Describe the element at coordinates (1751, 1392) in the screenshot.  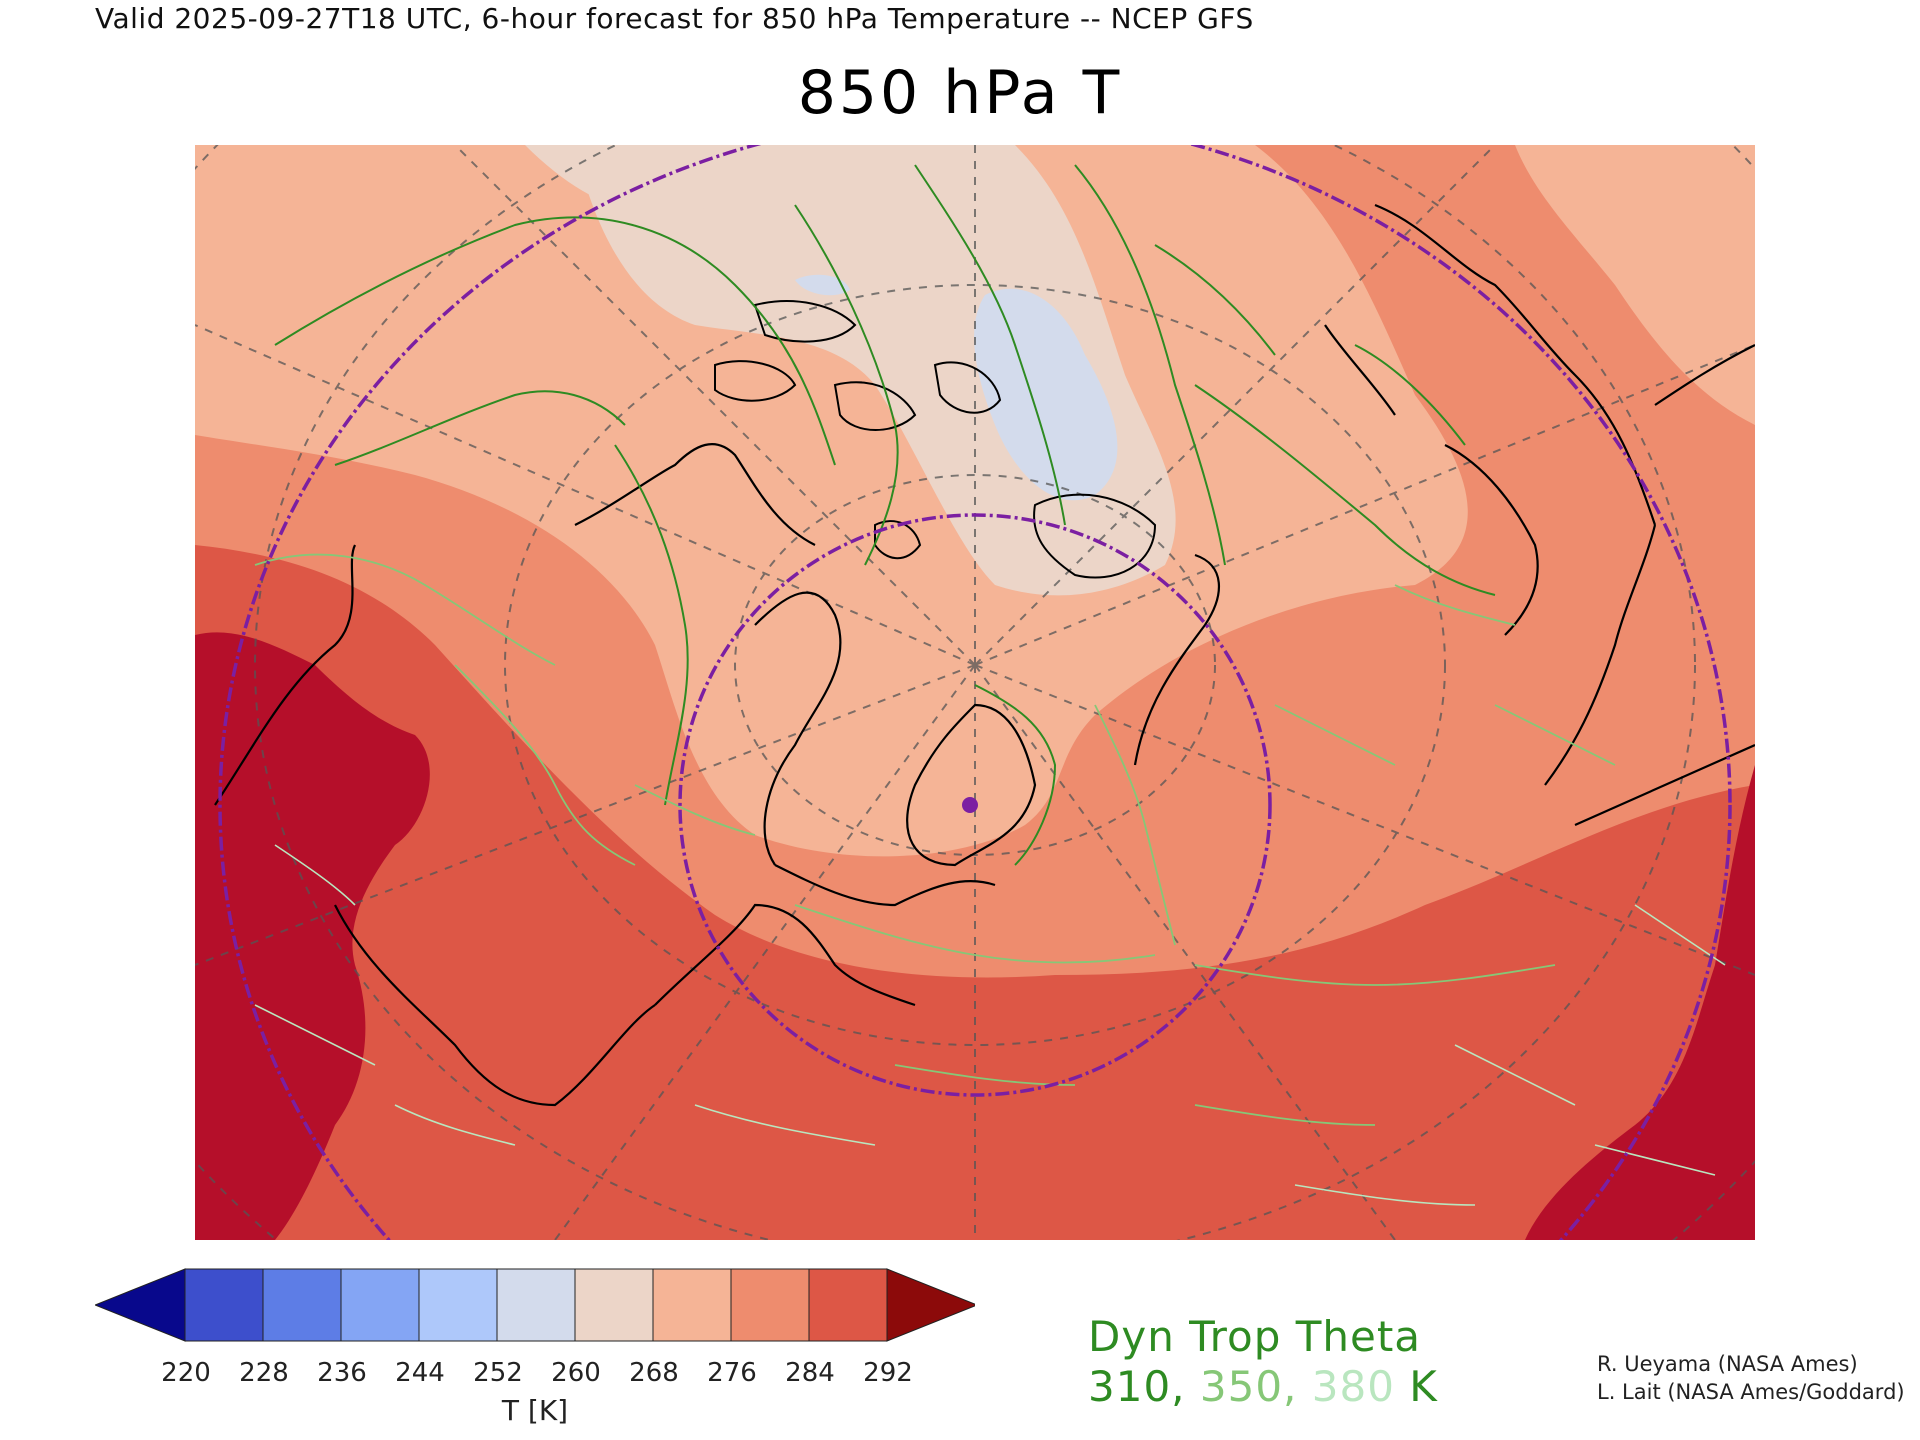
I see `credit-line-2: L. Lait (NASA Ames/Goddard)` at that location.